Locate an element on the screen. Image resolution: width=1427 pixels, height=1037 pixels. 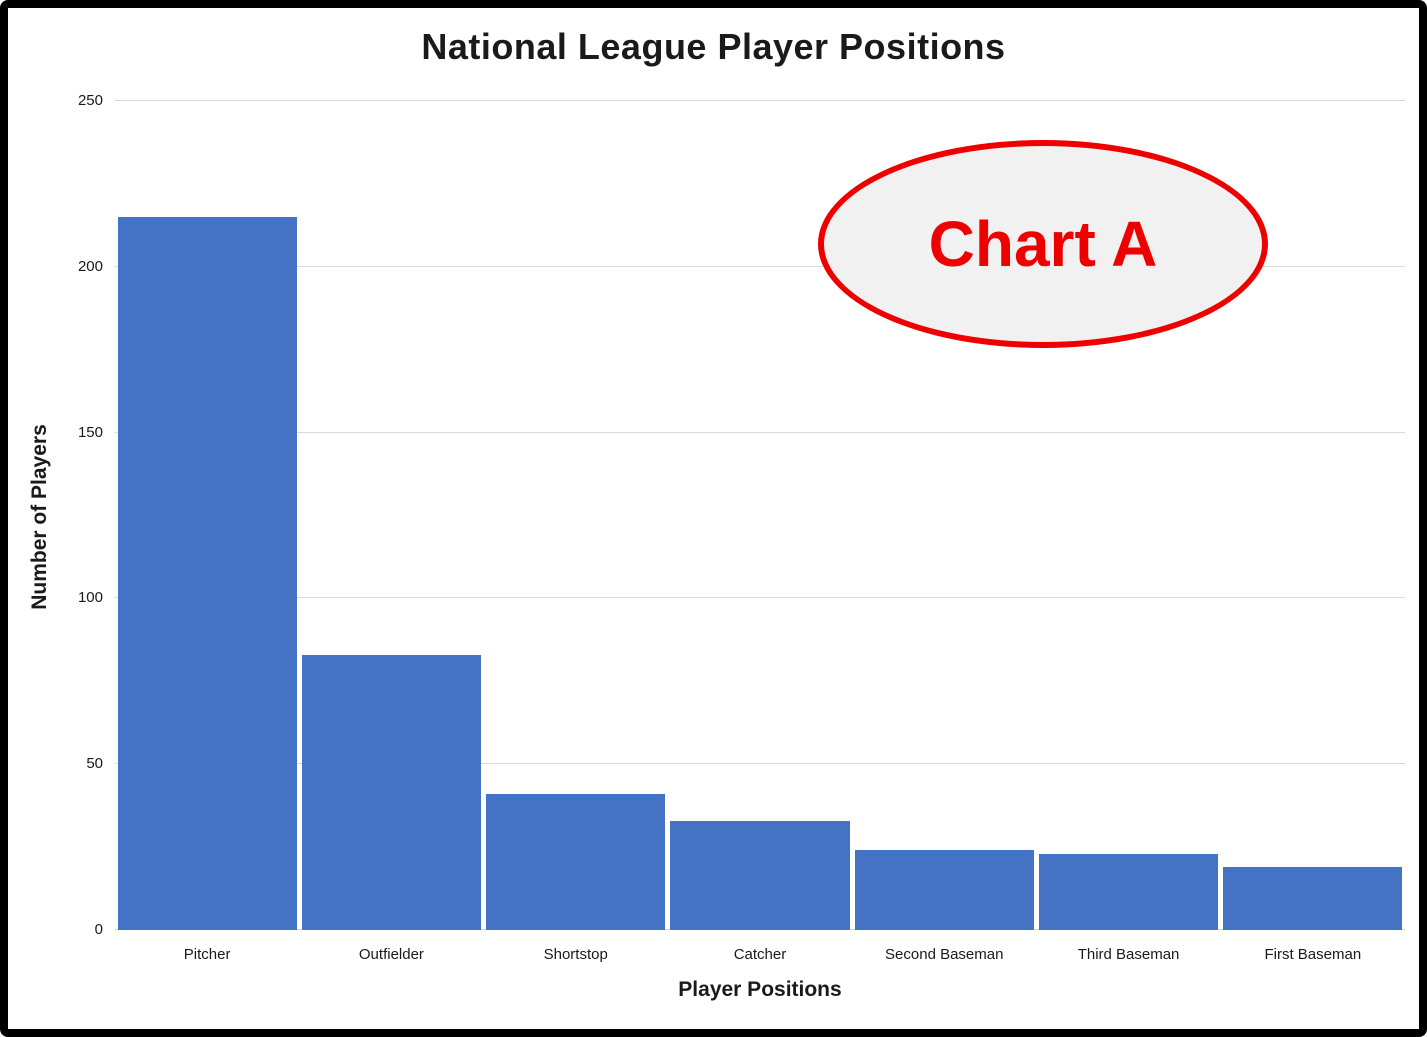
y-tick-label: 0 is located at coordinates (98, 929).